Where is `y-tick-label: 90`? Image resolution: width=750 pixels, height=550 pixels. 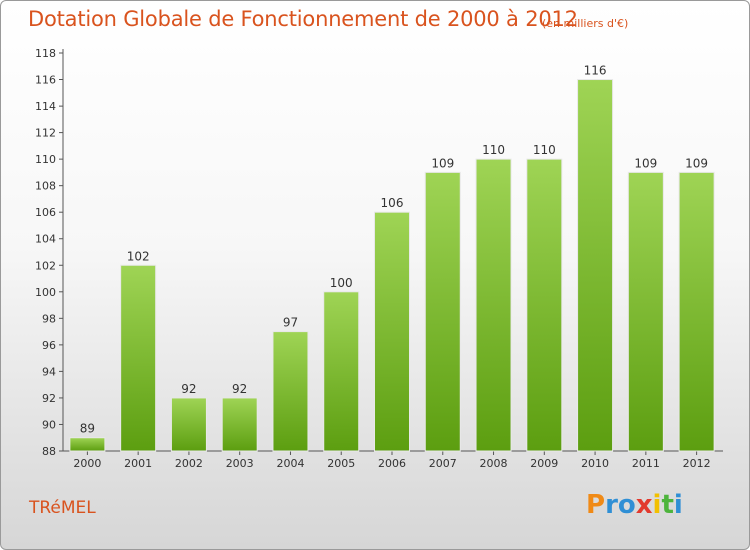 y-tick-label: 90 is located at coordinates (49, 424).